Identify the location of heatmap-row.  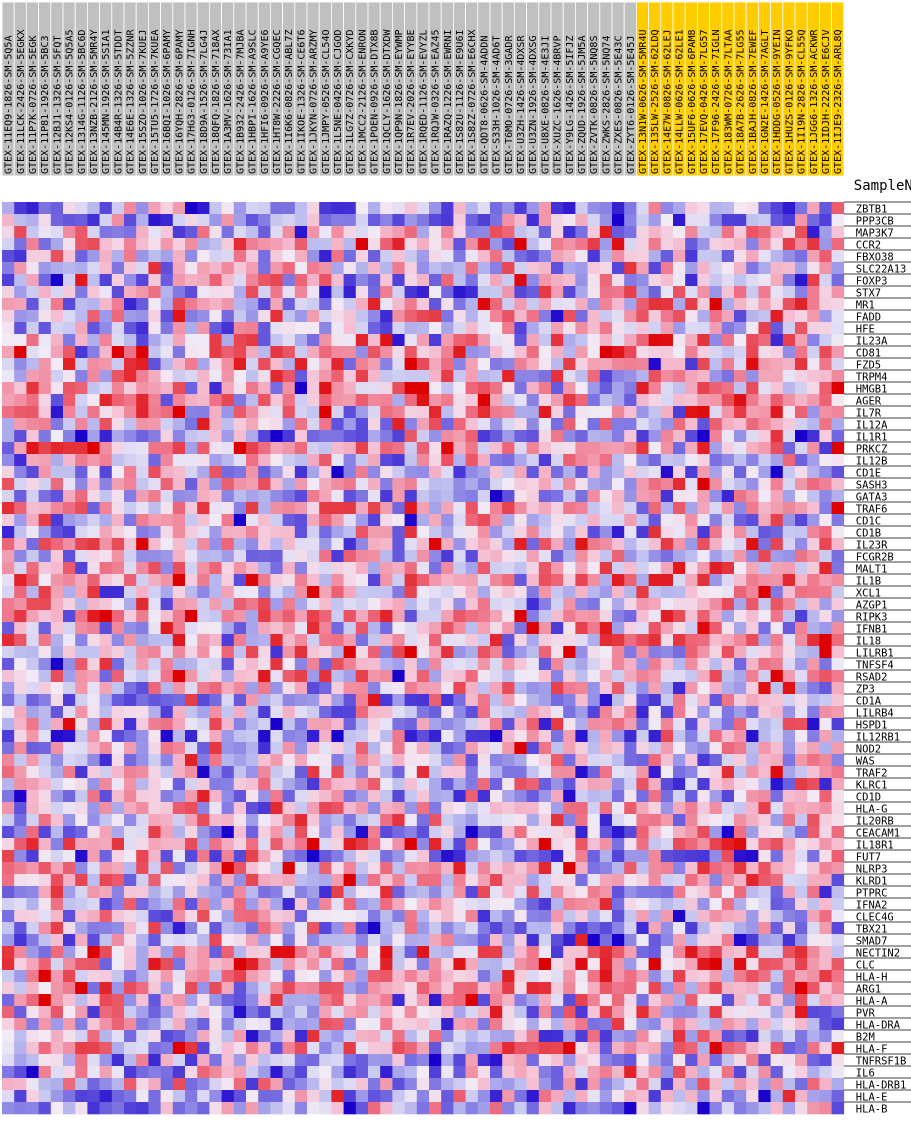
(423, 748).